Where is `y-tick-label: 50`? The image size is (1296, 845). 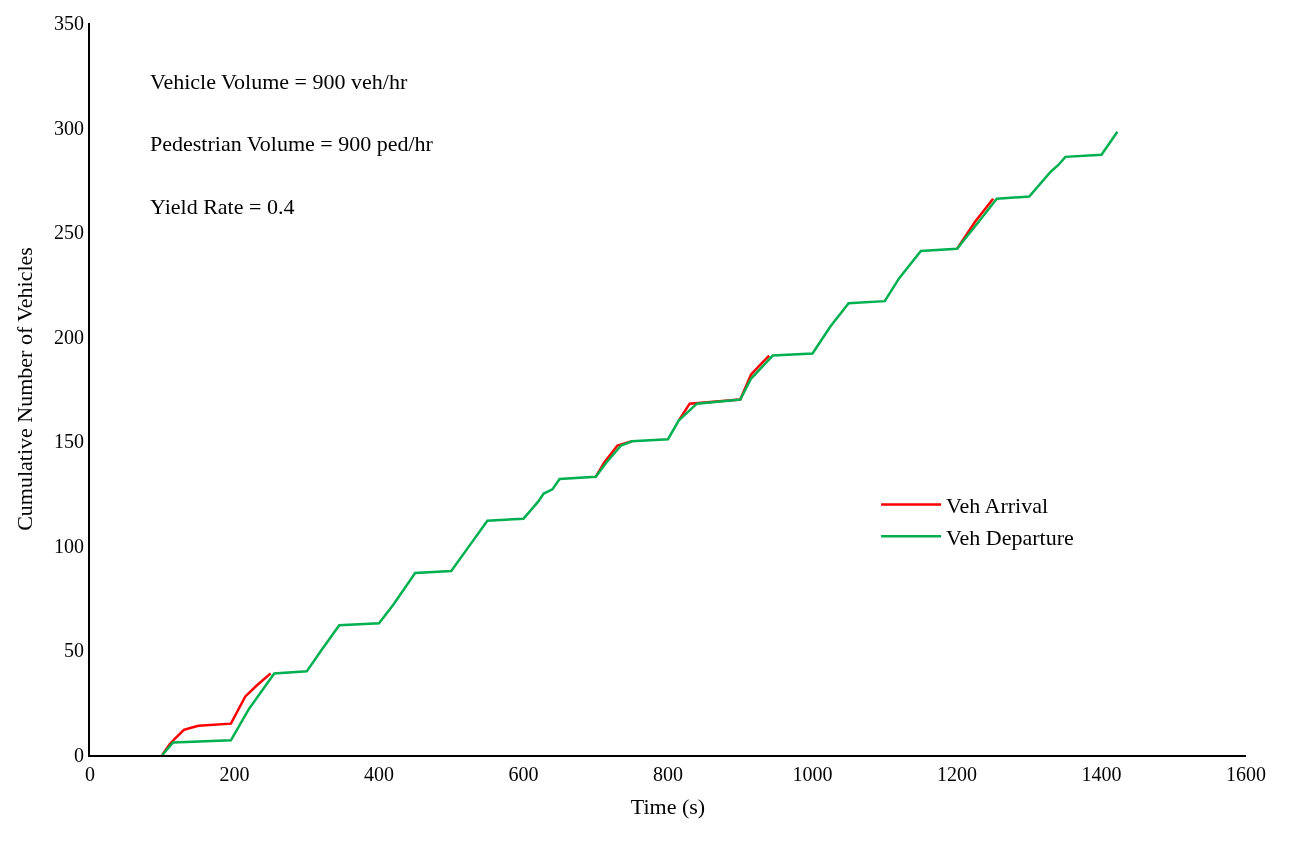 y-tick-label: 50 is located at coordinates (74, 650).